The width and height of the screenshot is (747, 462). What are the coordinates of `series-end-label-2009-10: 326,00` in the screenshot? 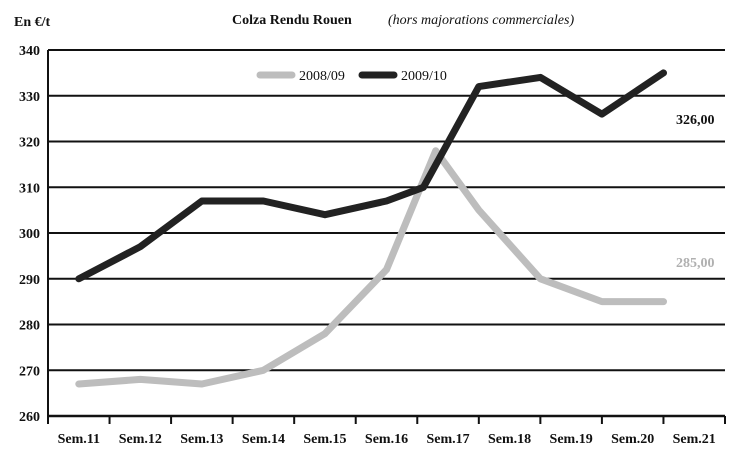 It's located at (695, 120).